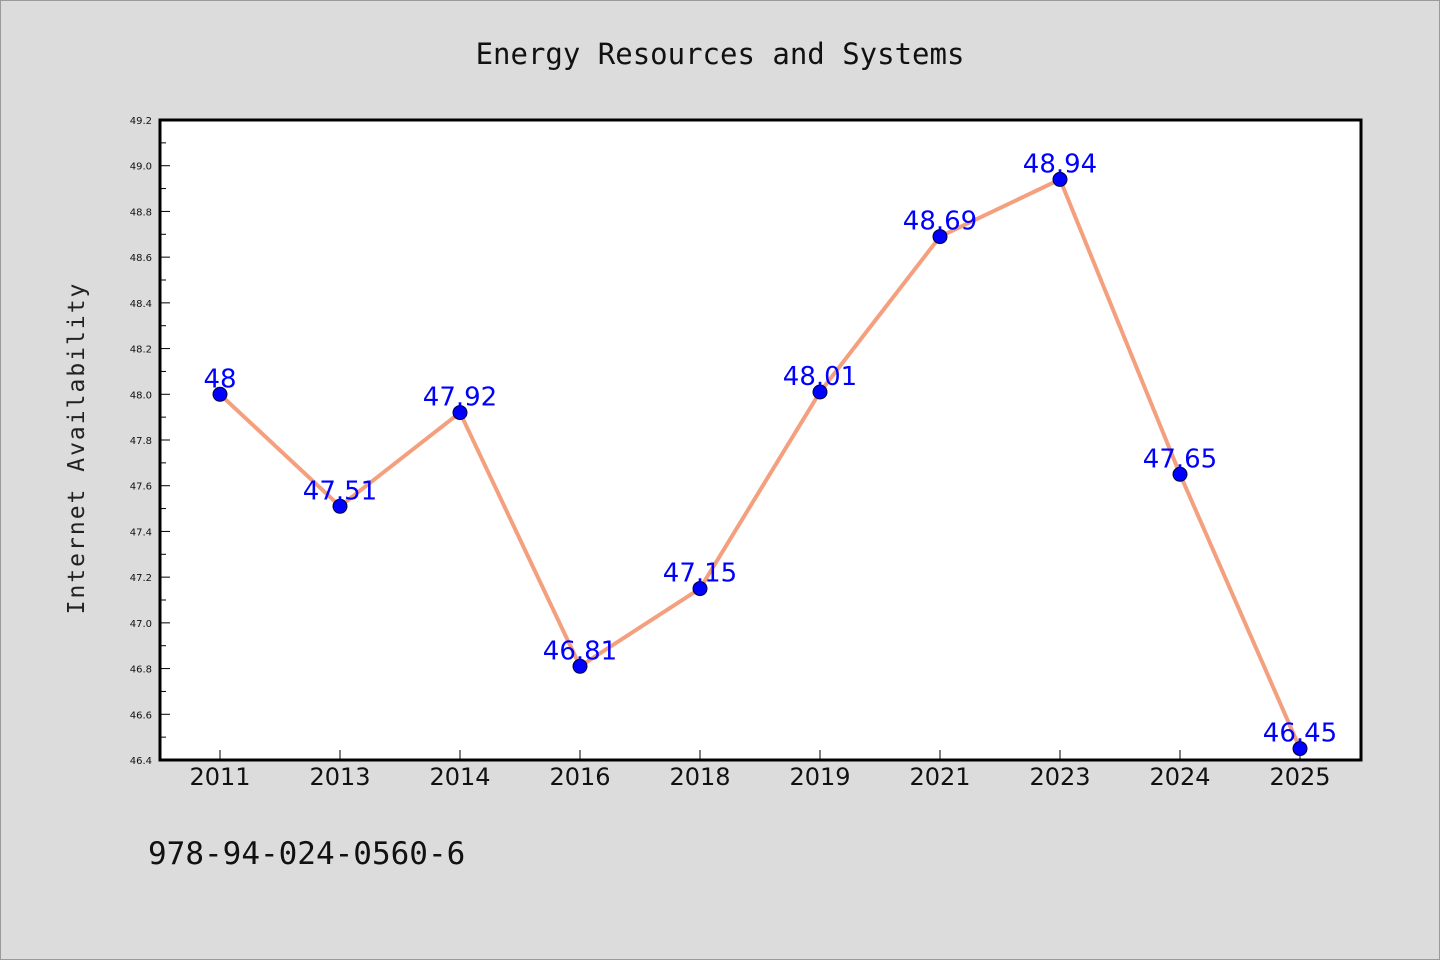 The height and width of the screenshot is (960, 1440). What do you see at coordinates (339, 777) in the screenshot?
I see `x-tick-label: 2013` at bounding box center [339, 777].